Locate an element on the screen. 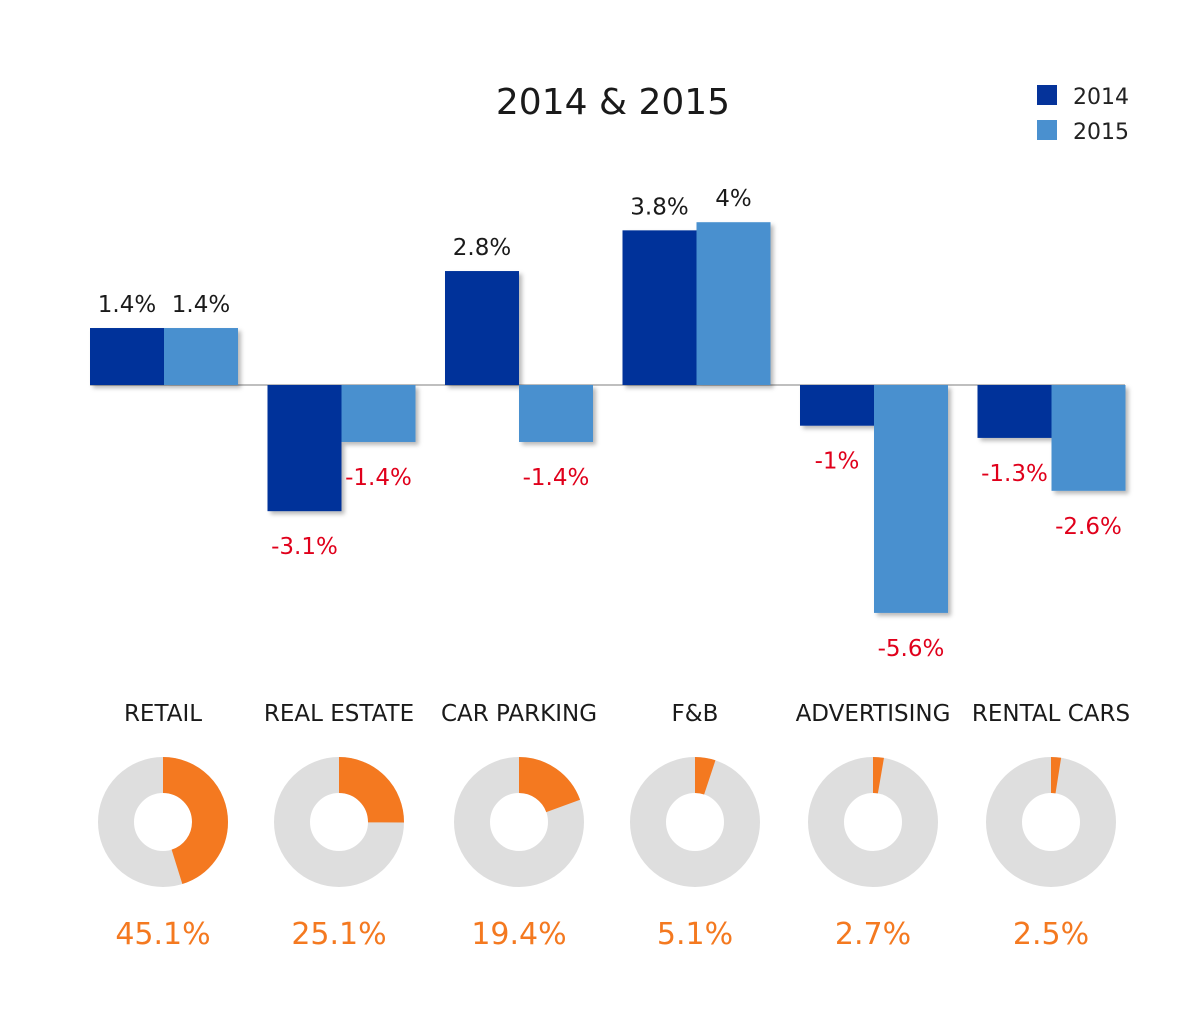 This screenshot has width=1200, height=1036. donut-charts is located at coordinates (607, 822).